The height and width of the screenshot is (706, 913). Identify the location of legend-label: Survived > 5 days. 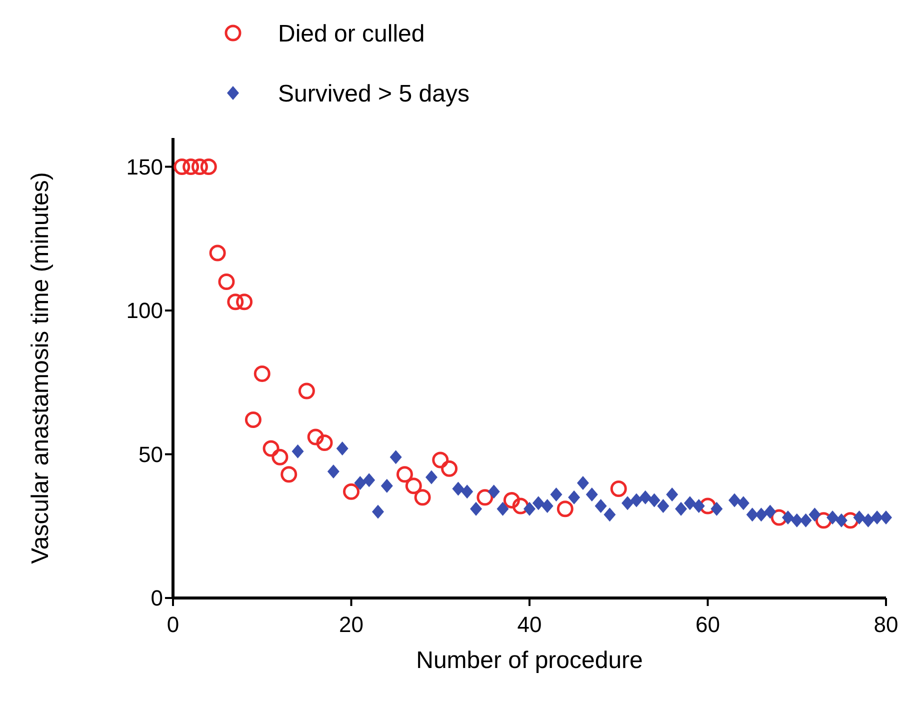
(374, 94).